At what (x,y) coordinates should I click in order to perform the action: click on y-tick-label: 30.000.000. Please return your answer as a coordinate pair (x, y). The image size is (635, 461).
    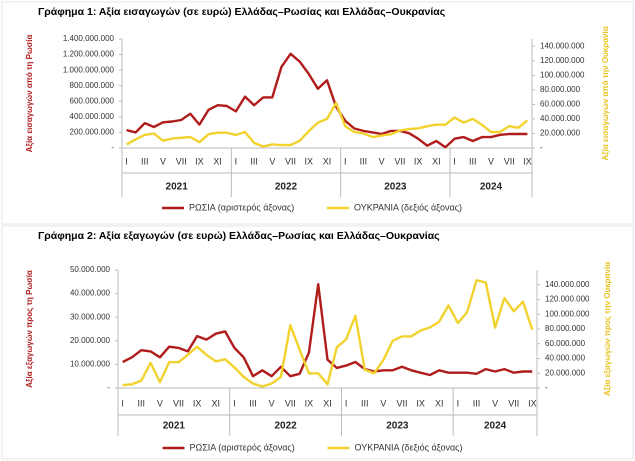
    Looking at the image, I should click on (90, 316).